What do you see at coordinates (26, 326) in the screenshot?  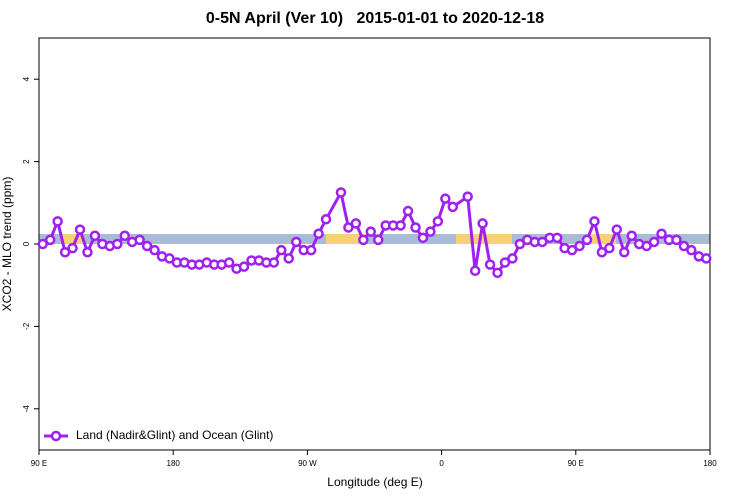 I see `y-tick-label: -2` at bounding box center [26, 326].